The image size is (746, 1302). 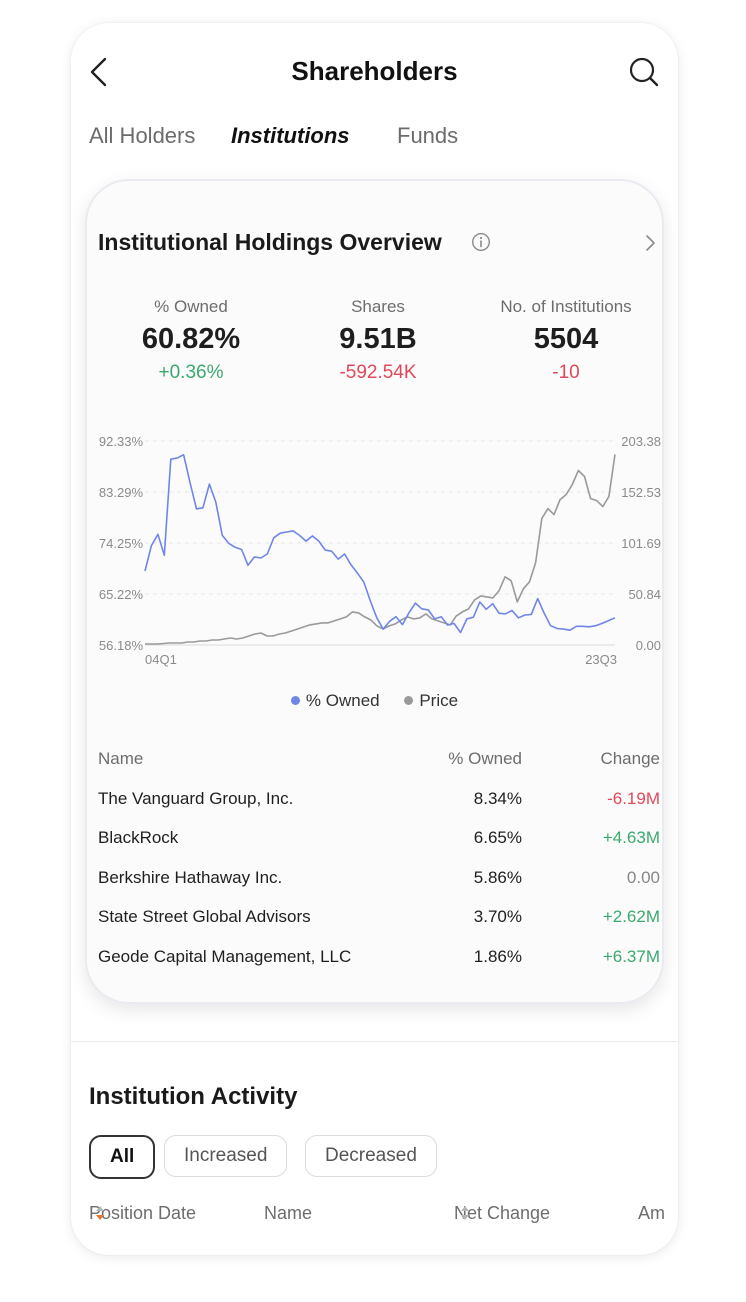 What do you see at coordinates (497, 877) in the screenshot?
I see `holder-owned: 5.86%` at bounding box center [497, 877].